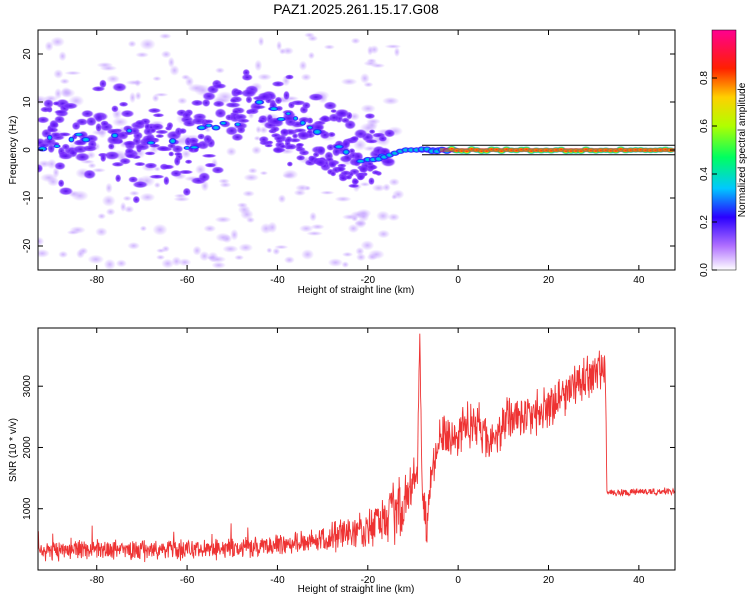 The image size is (750, 600). What do you see at coordinates (13, 450) in the screenshot?
I see `snr-ylabel: SNR (10 * v/v)` at bounding box center [13, 450].